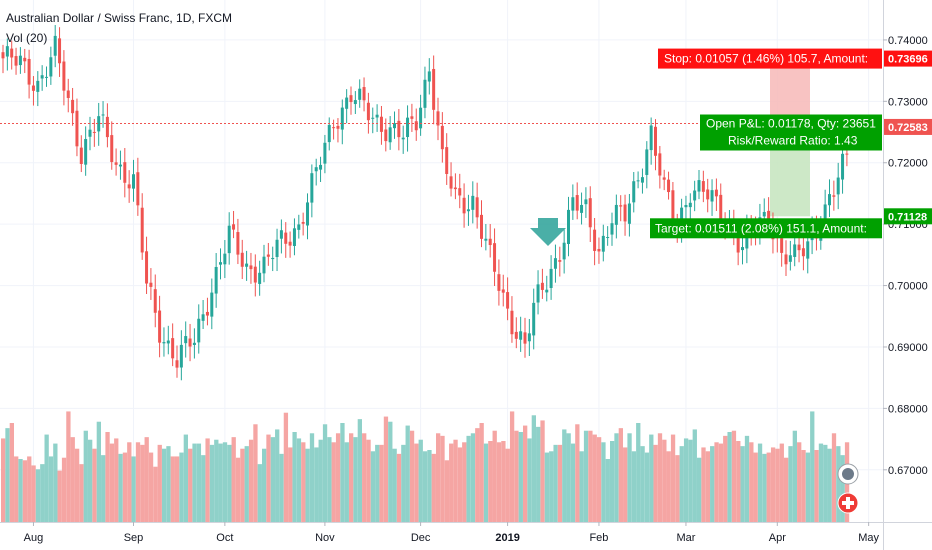 The width and height of the screenshot is (932, 550). Describe the element at coordinates (908, 287) in the screenshot. I see `price-tick-label: 0.70000` at that location.